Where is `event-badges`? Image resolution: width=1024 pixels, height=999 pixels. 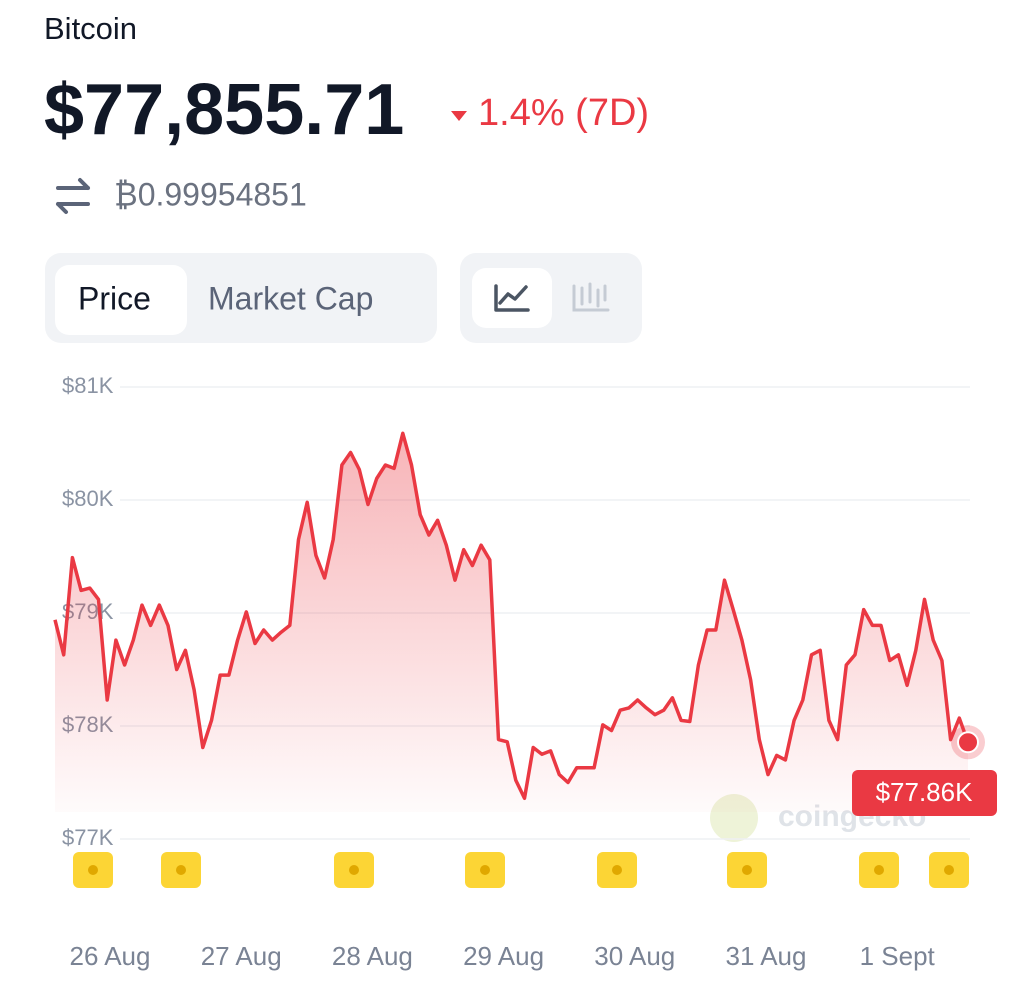 event-badges is located at coordinates (521, 870).